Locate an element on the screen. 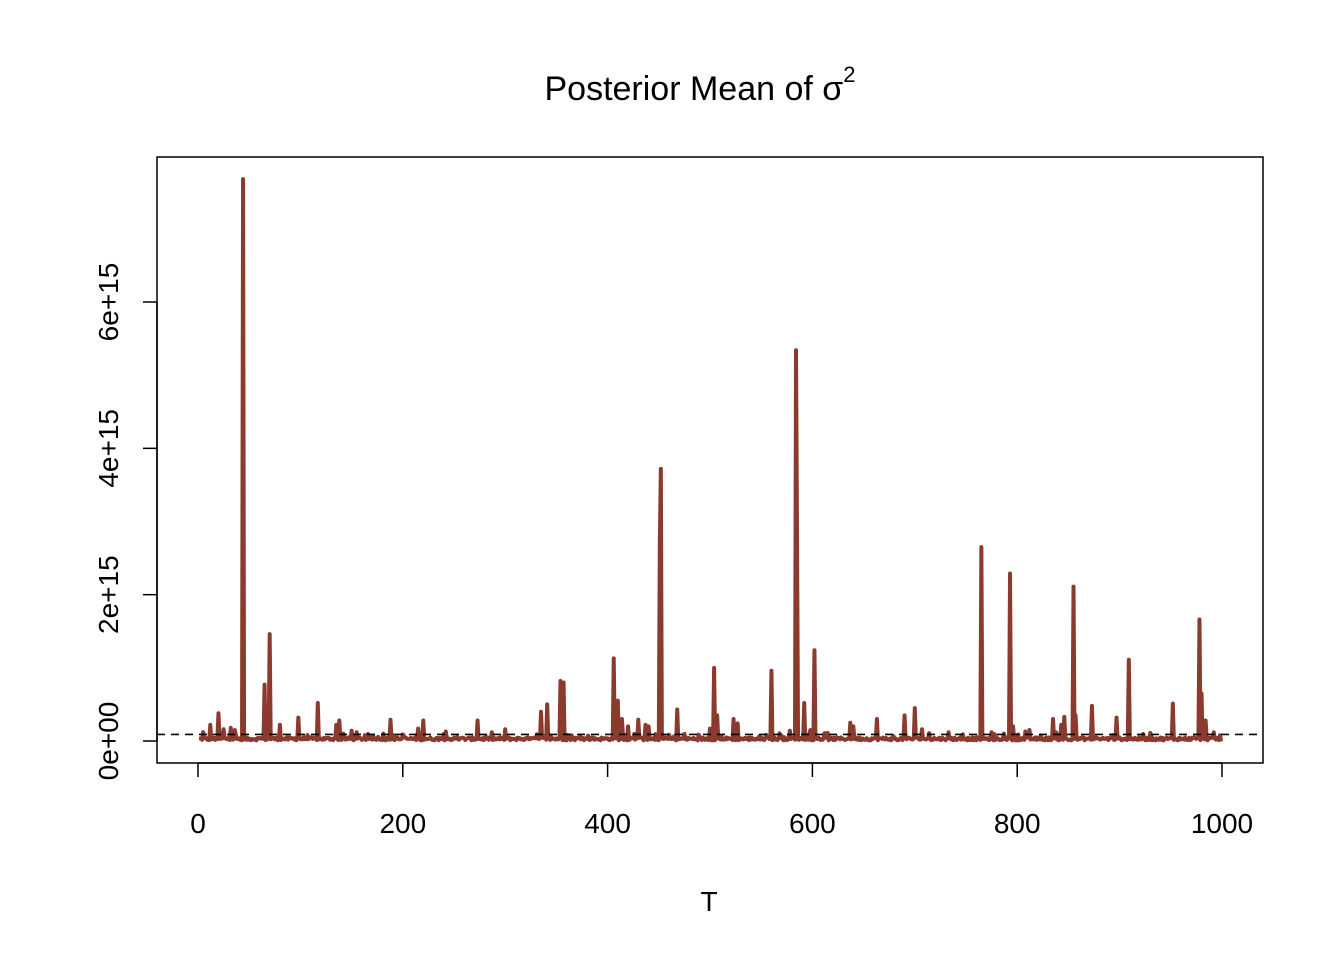 Image resolution: width=1344 pixels, height=960 pixels. x-axis-label: T is located at coordinates (708, 901).